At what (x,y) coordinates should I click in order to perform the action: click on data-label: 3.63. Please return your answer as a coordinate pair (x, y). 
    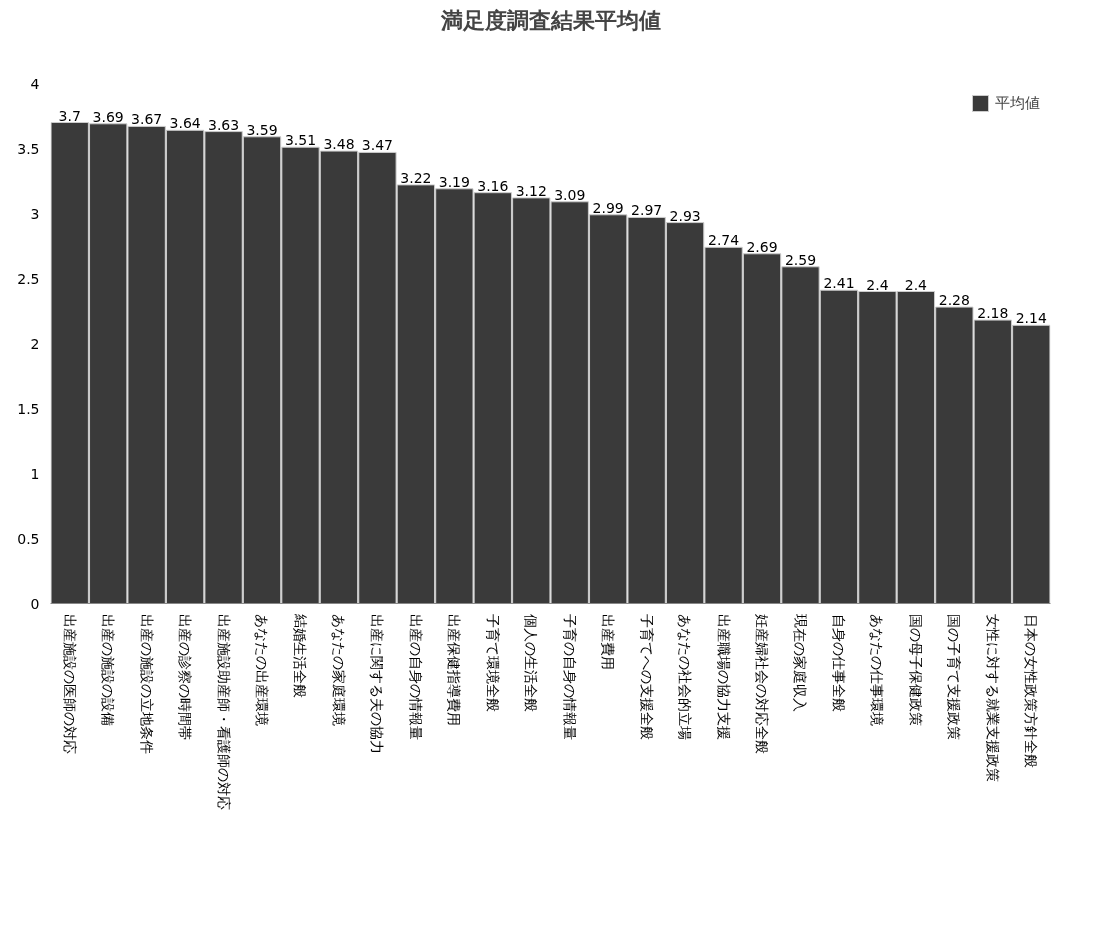
    Looking at the image, I should click on (223, 124).